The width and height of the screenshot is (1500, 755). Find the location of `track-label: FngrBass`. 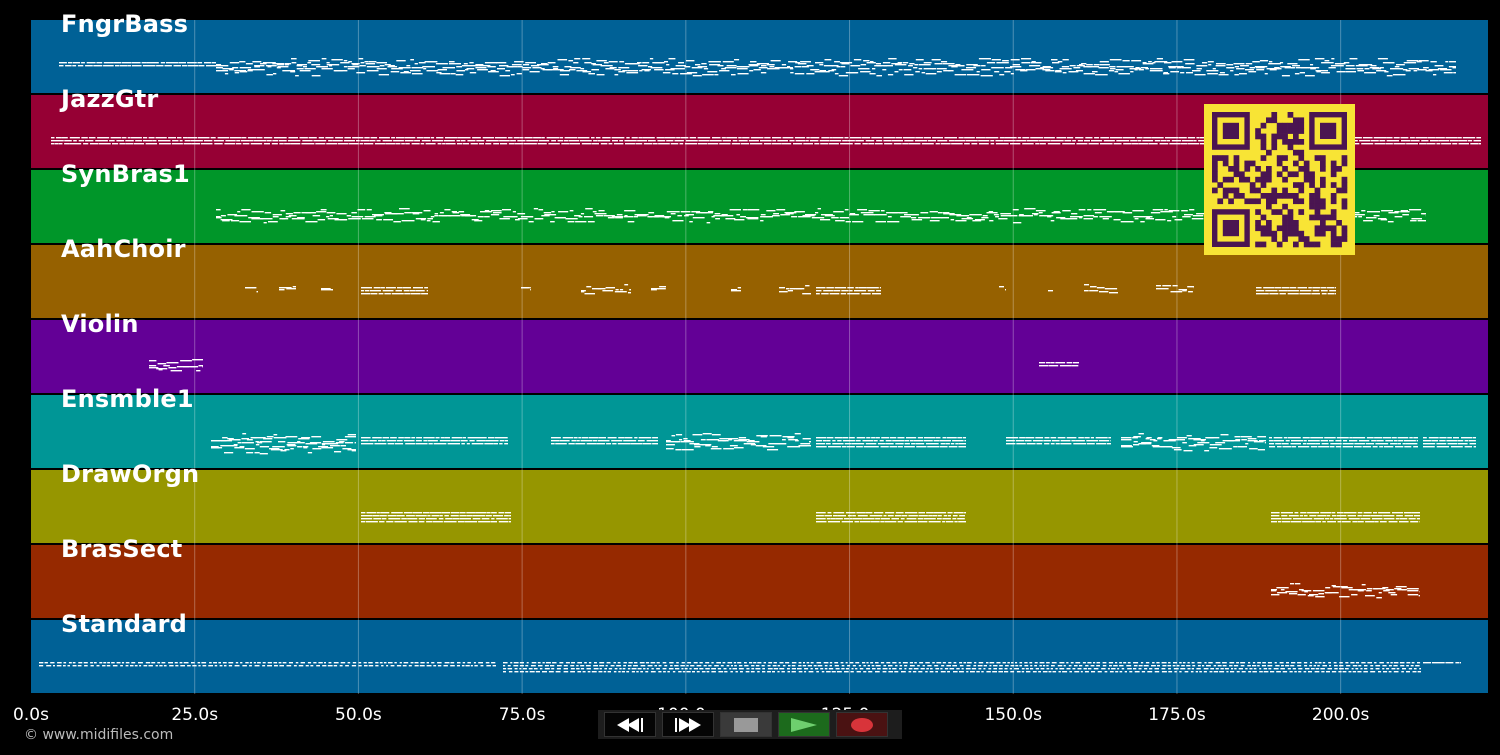

track-label: FngrBass is located at coordinates (125, 24).